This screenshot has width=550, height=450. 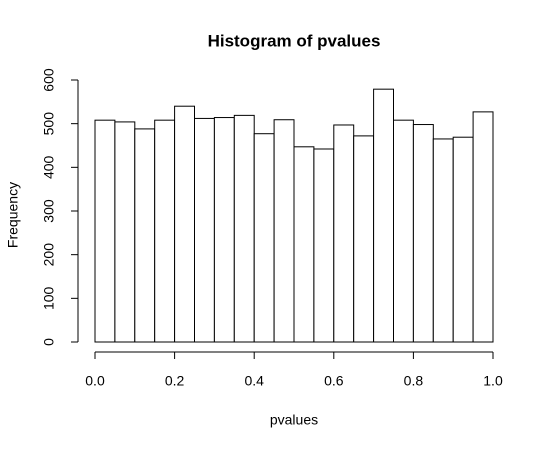 What do you see at coordinates (294, 420) in the screenshot?
I see `x-axis-label: pvalues` at bounding box center [294, 420].